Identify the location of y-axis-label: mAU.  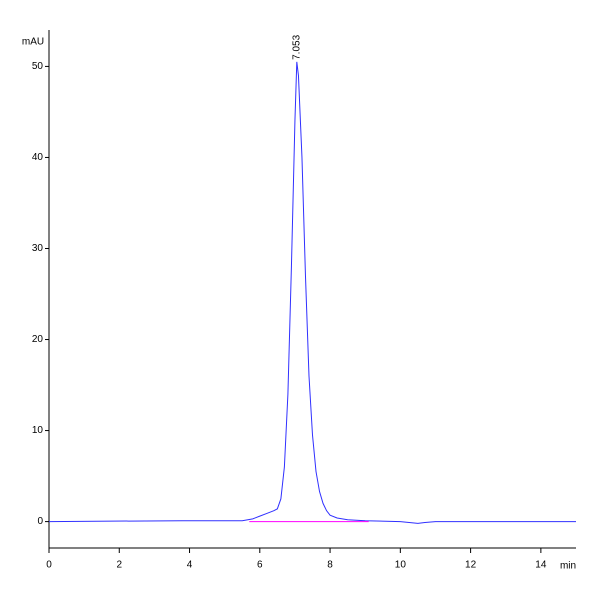
(33, 42).